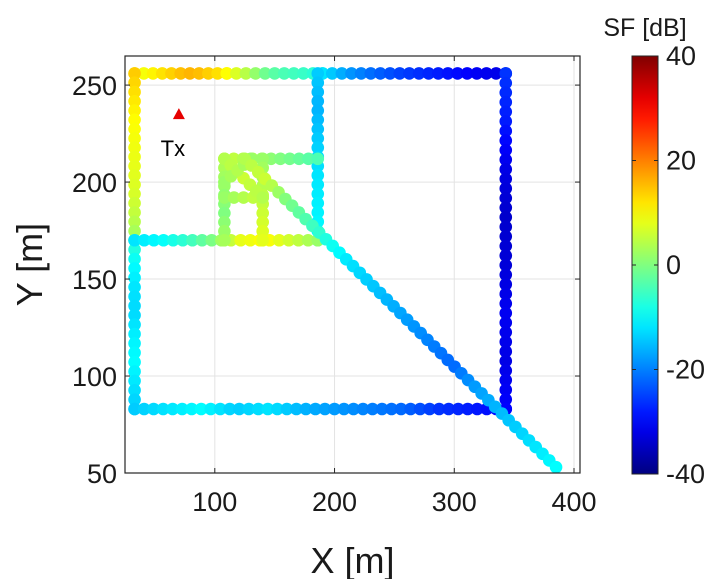 This screenshot has height=579, width=718. Describe the element at coordinates (644, 28) in the screenshot. I see `colorbar-title: SF [dB]` at that location.